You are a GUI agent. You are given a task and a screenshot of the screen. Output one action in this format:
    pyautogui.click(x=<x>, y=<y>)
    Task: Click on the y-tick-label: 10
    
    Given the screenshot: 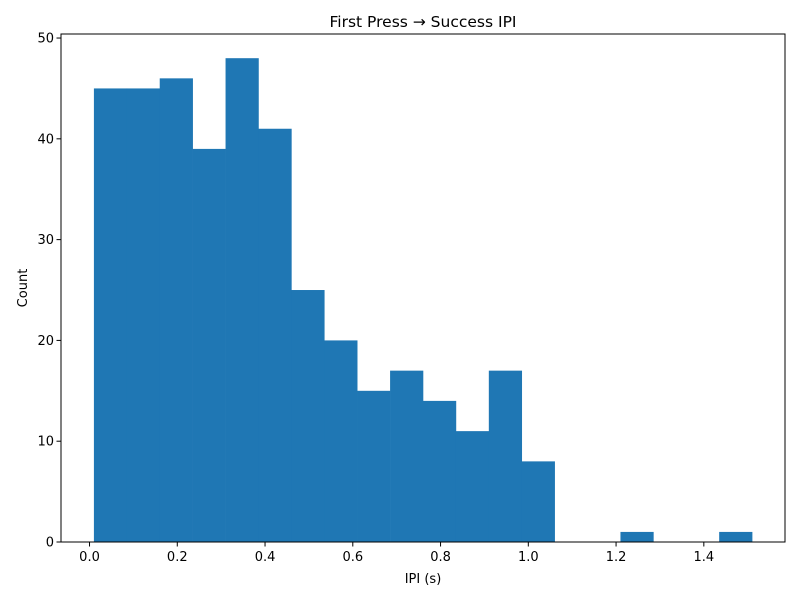 What is the action you would take?
    pyautogui.click(x=45, y=442)
    